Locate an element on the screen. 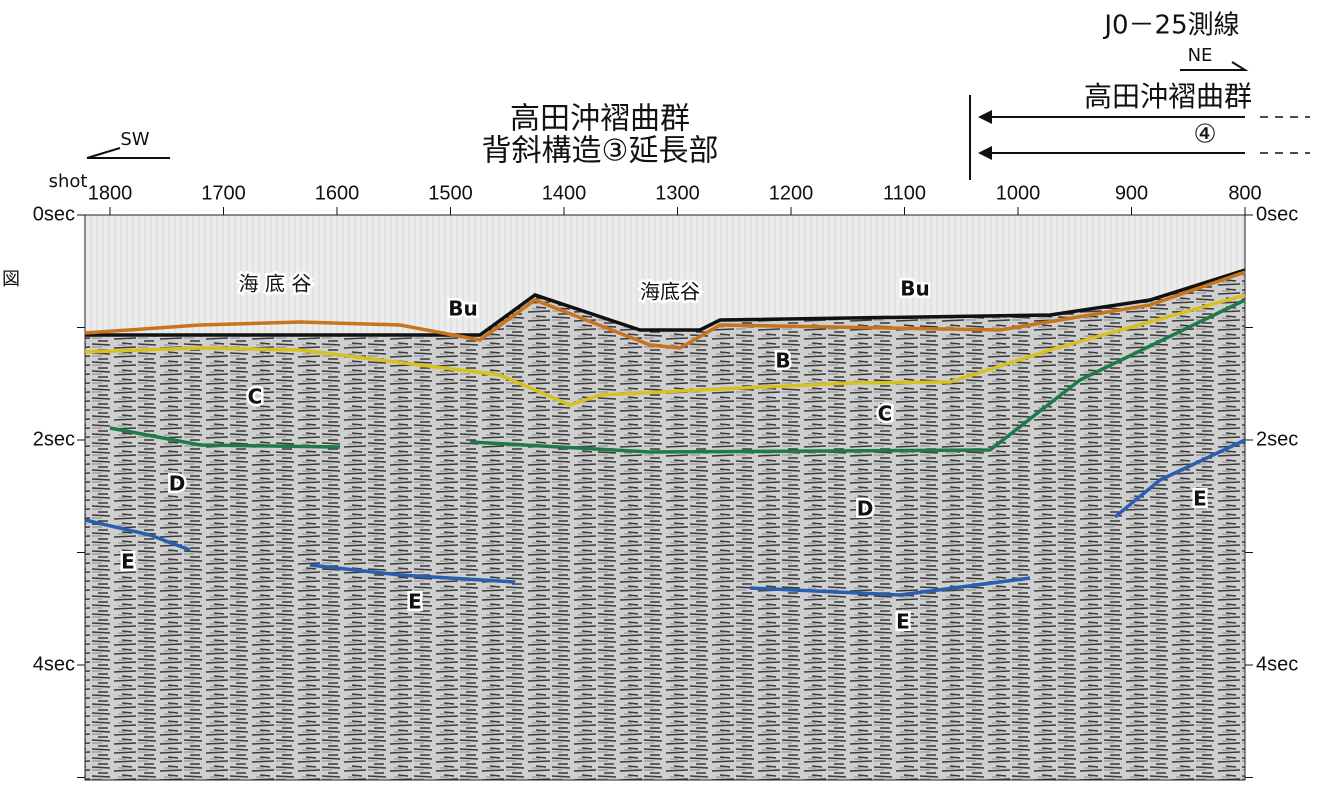 This screenshot has height=787, width=1326. arrow is located at coordinates (1115, 135).